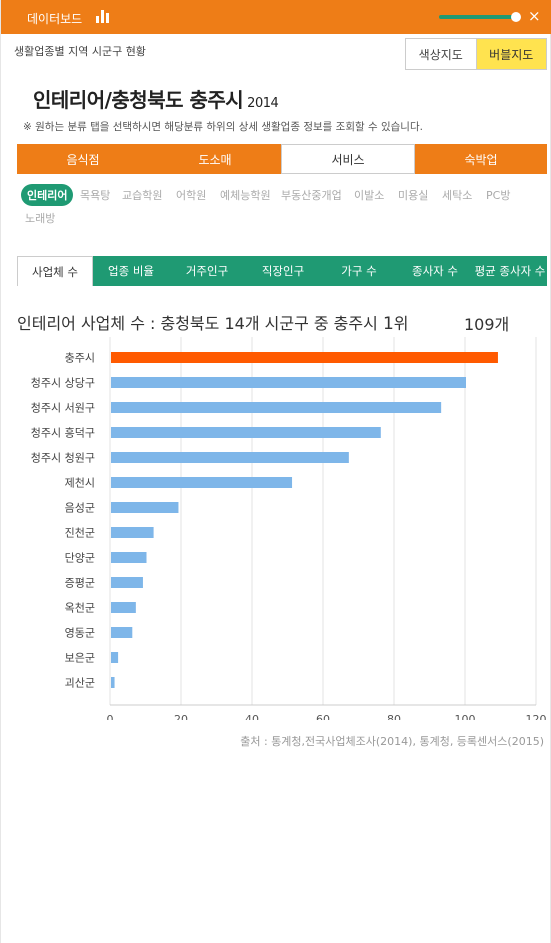 Image resolution: width=551 pixels, height=943 pixels. What do you see at coordinates (181, 716) in the screenshot?
I see `x-tick-label: 20` at bounding box center [181, 716].